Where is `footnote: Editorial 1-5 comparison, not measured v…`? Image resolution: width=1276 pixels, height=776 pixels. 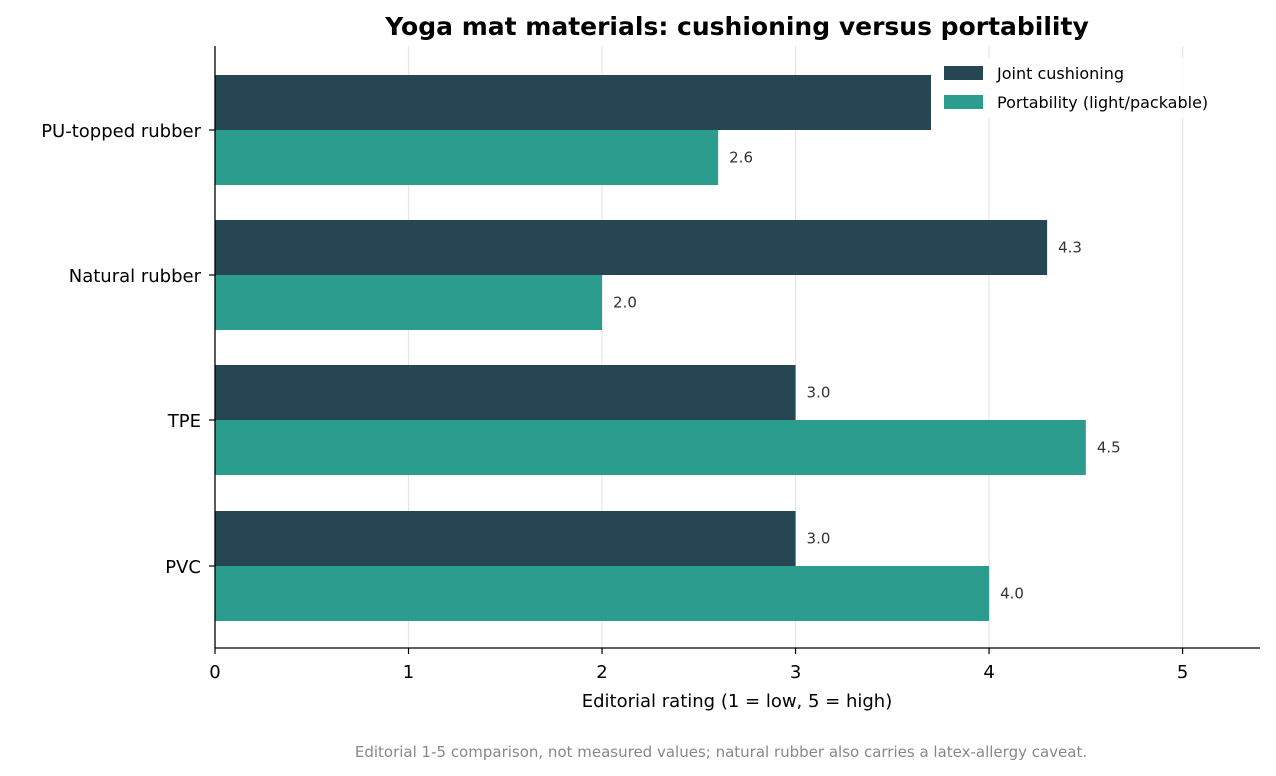 footnote: Editorial 1-5 comparison, not measured v… is located at coordinates (721, 752).